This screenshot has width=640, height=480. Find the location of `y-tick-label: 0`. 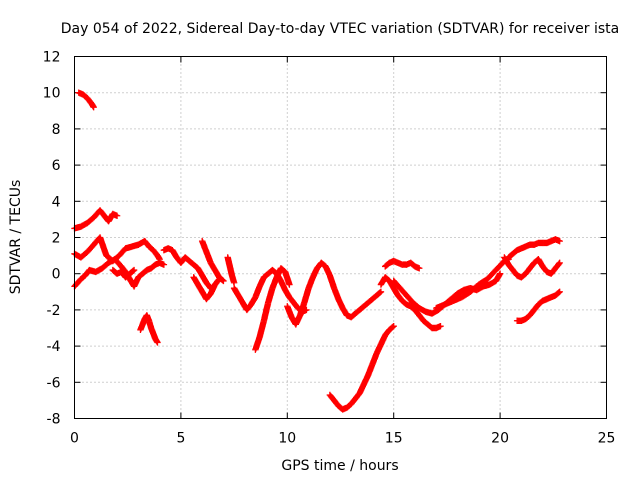

y-tick-label: 0 is located at coordinates (56, 275).